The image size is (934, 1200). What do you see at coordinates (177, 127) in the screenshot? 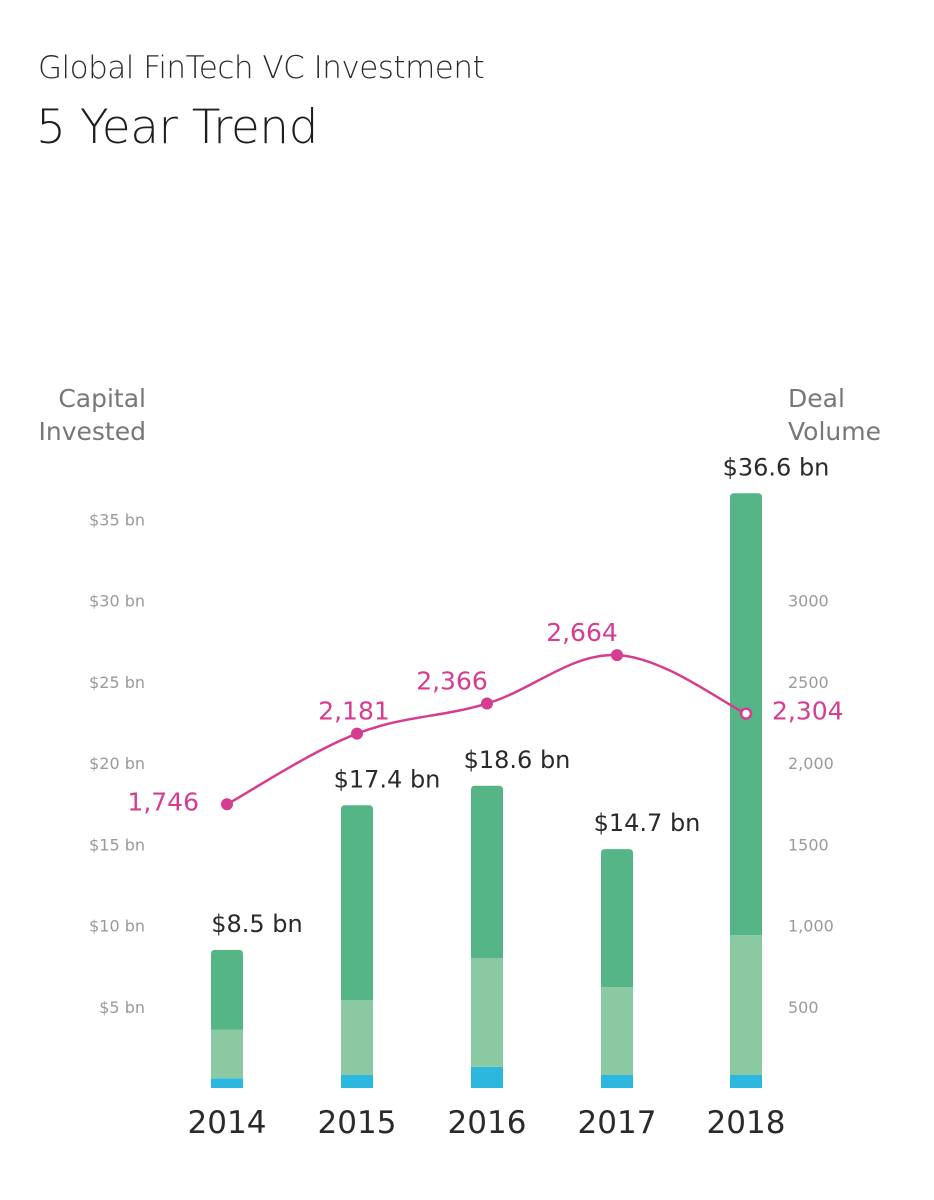
I see `chart-subtitle: 5 Year Trend` at bounding box center [177, 127].